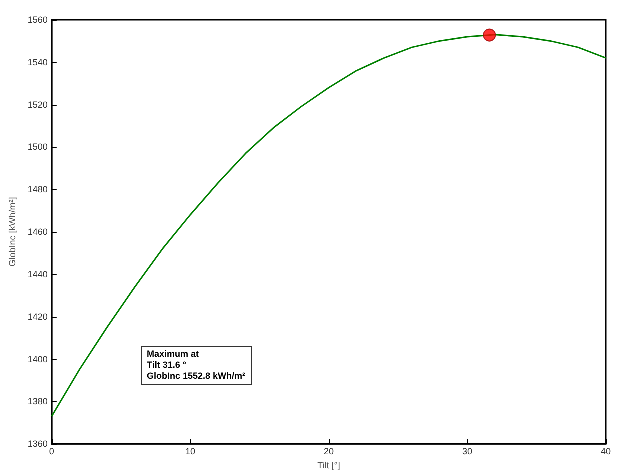 Image resolution: width=640 pixels, height=475 pixels. What do you see at coordinates (38, 147) in the screenshot?
I see `y-tick-label: 1500` at bounding box center [38, 147].